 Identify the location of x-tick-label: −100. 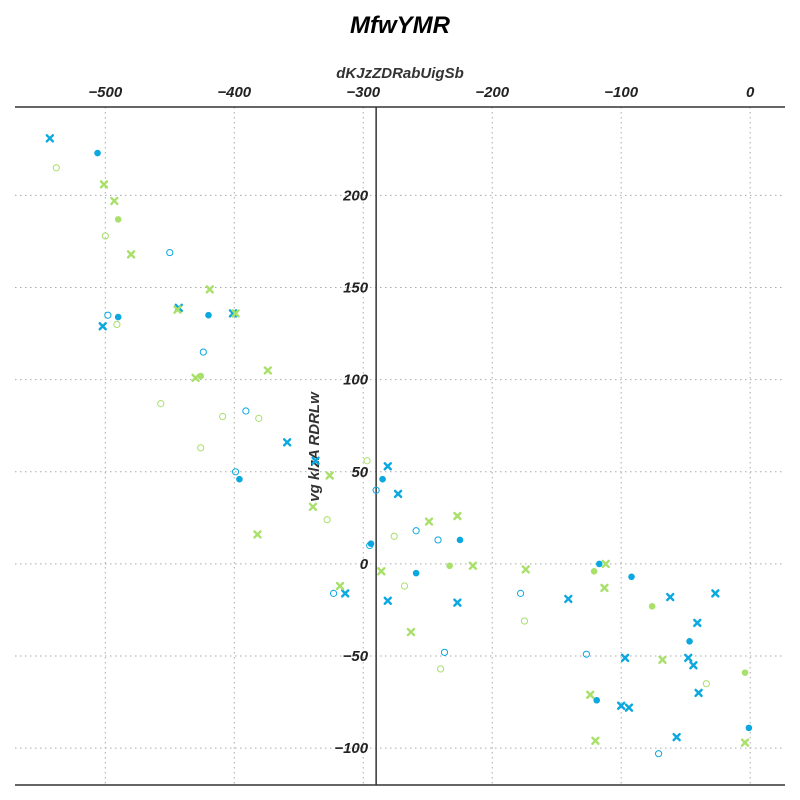
(621, 92).